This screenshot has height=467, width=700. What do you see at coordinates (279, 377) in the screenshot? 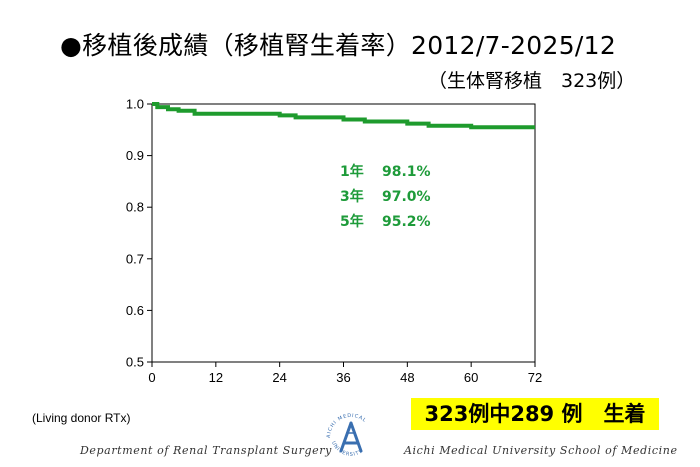
I see `x-tick-label: 24` at bounding box center [279, 377].